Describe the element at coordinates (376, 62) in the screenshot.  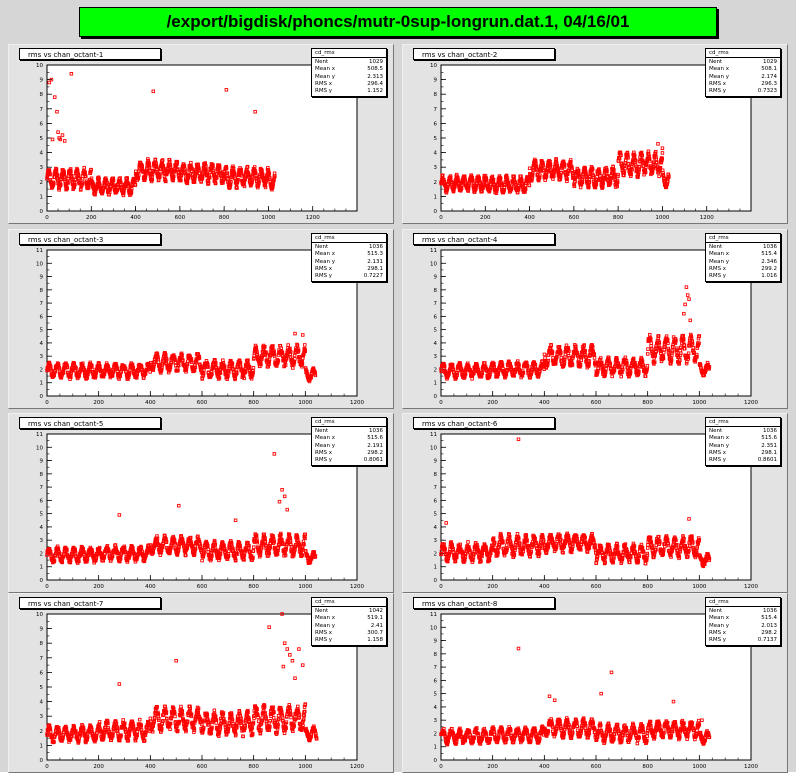
I see `stats-value: 1029` at that location.